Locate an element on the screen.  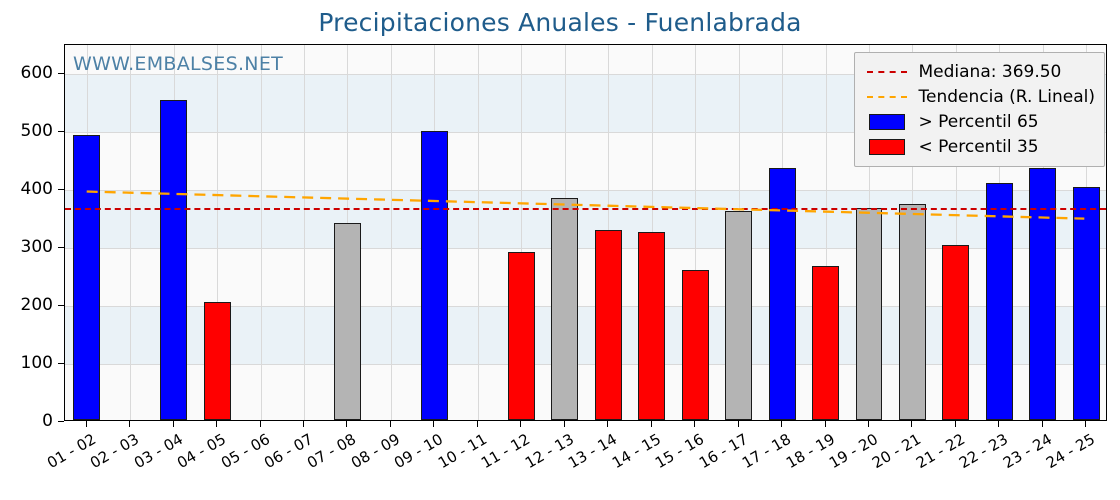
y-axis-tick-label: 300 is located at coordinates (36, 247).